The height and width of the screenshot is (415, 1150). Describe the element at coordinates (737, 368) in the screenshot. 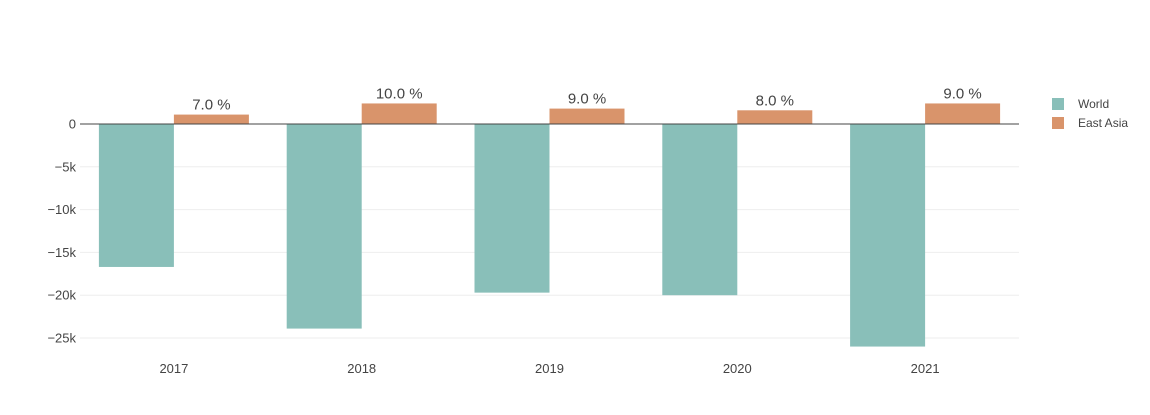

I see `x-tick-label: 2020` at that location.